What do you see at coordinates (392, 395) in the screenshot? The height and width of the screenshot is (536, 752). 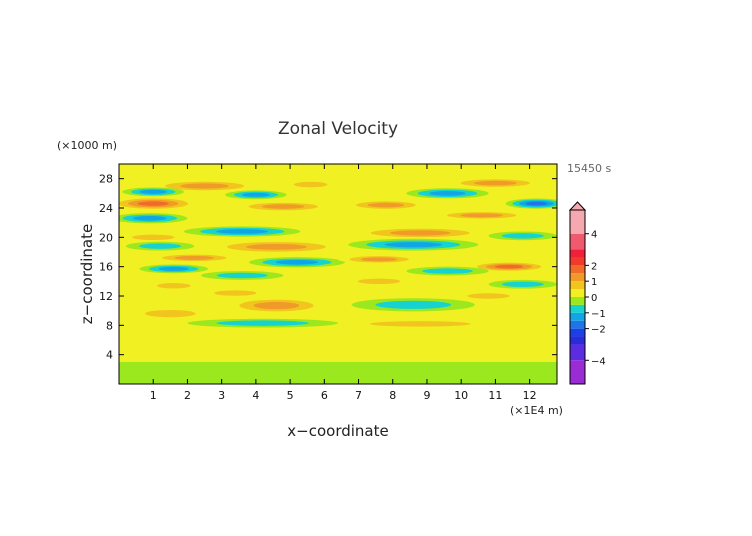 I see `x-tick-label: 8` at bounding box center [392, 395].